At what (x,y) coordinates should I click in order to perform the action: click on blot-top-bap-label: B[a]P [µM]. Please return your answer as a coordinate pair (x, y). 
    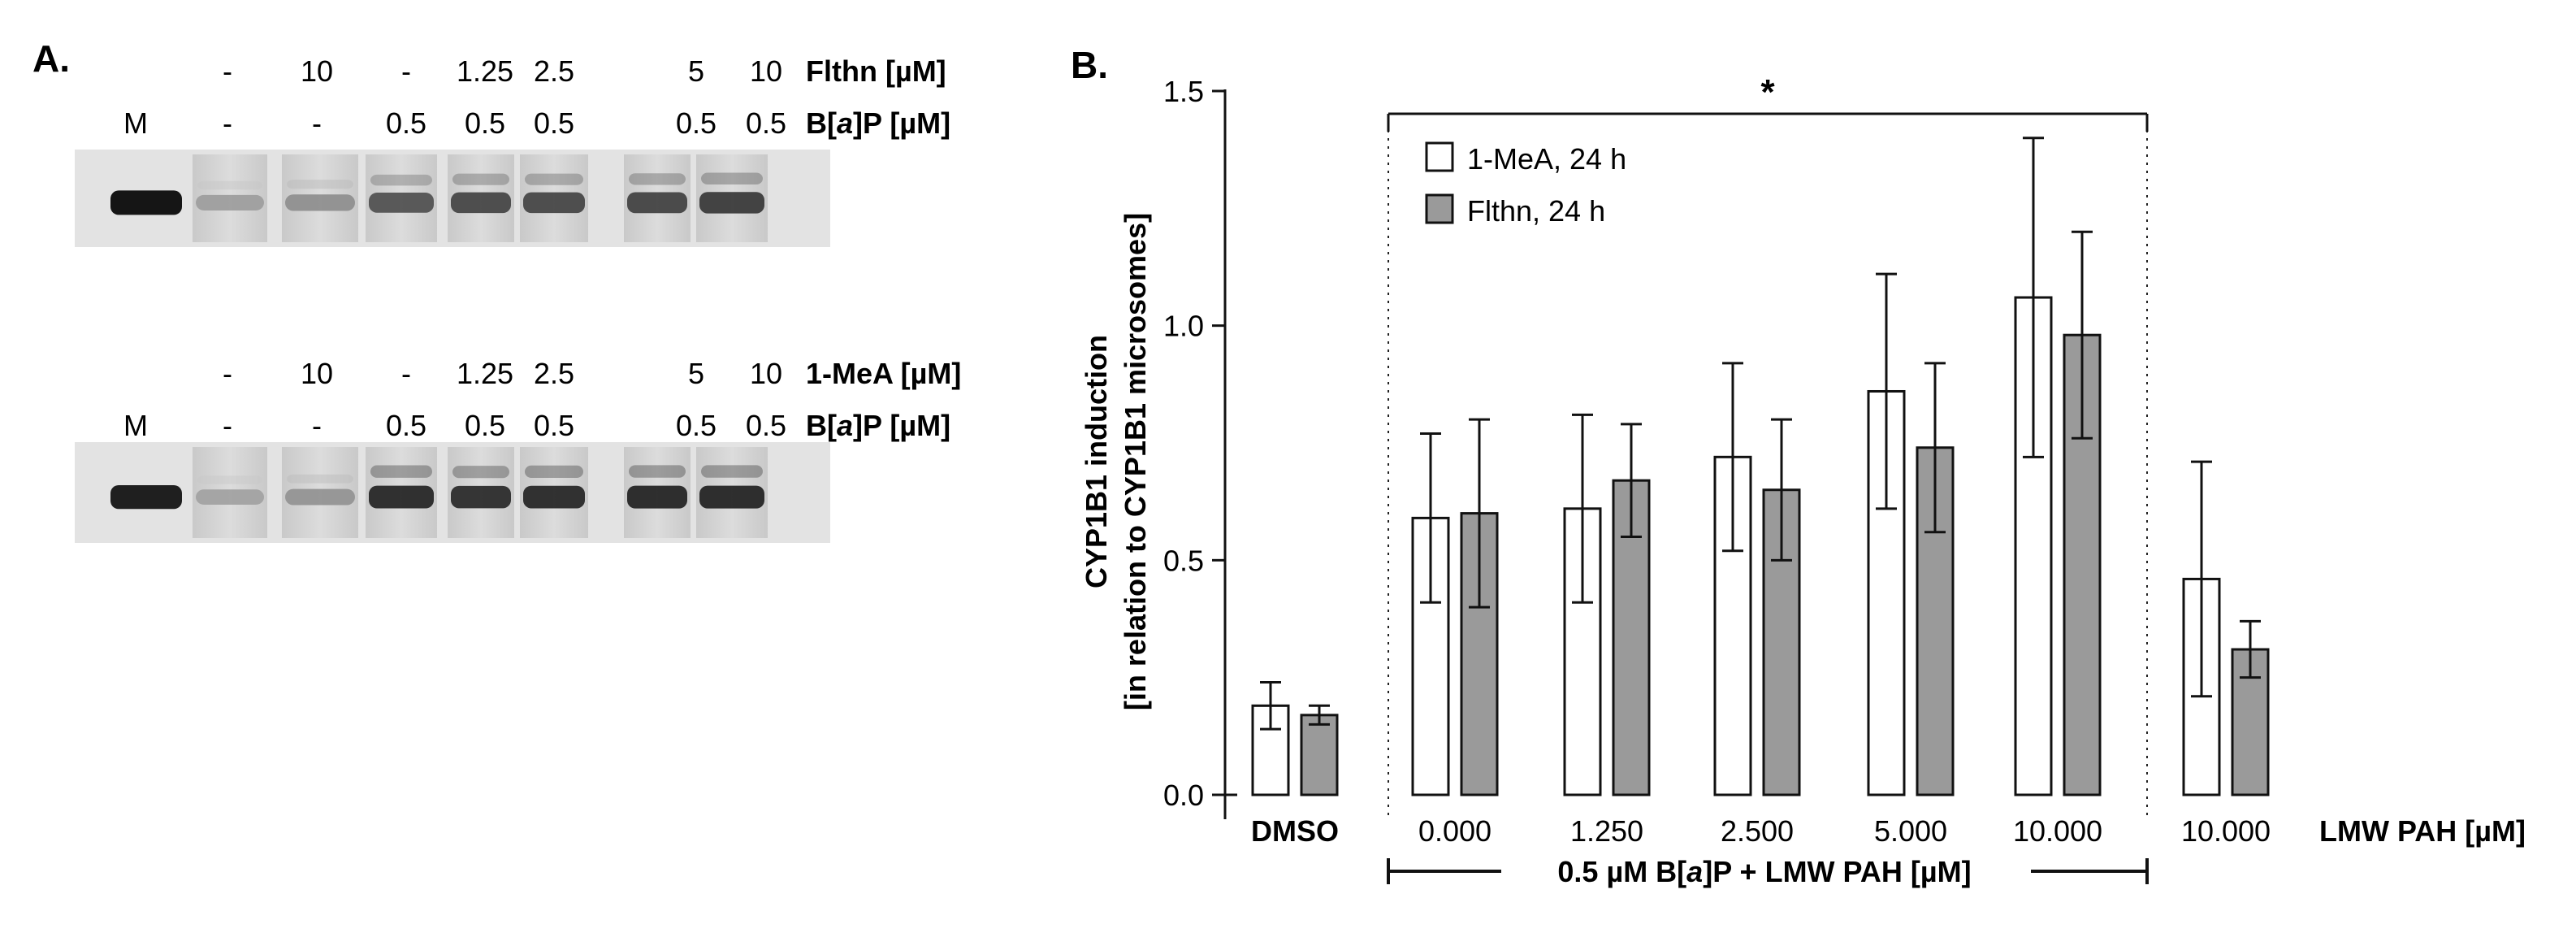
    Looking at the image, I should click on (878, 123).